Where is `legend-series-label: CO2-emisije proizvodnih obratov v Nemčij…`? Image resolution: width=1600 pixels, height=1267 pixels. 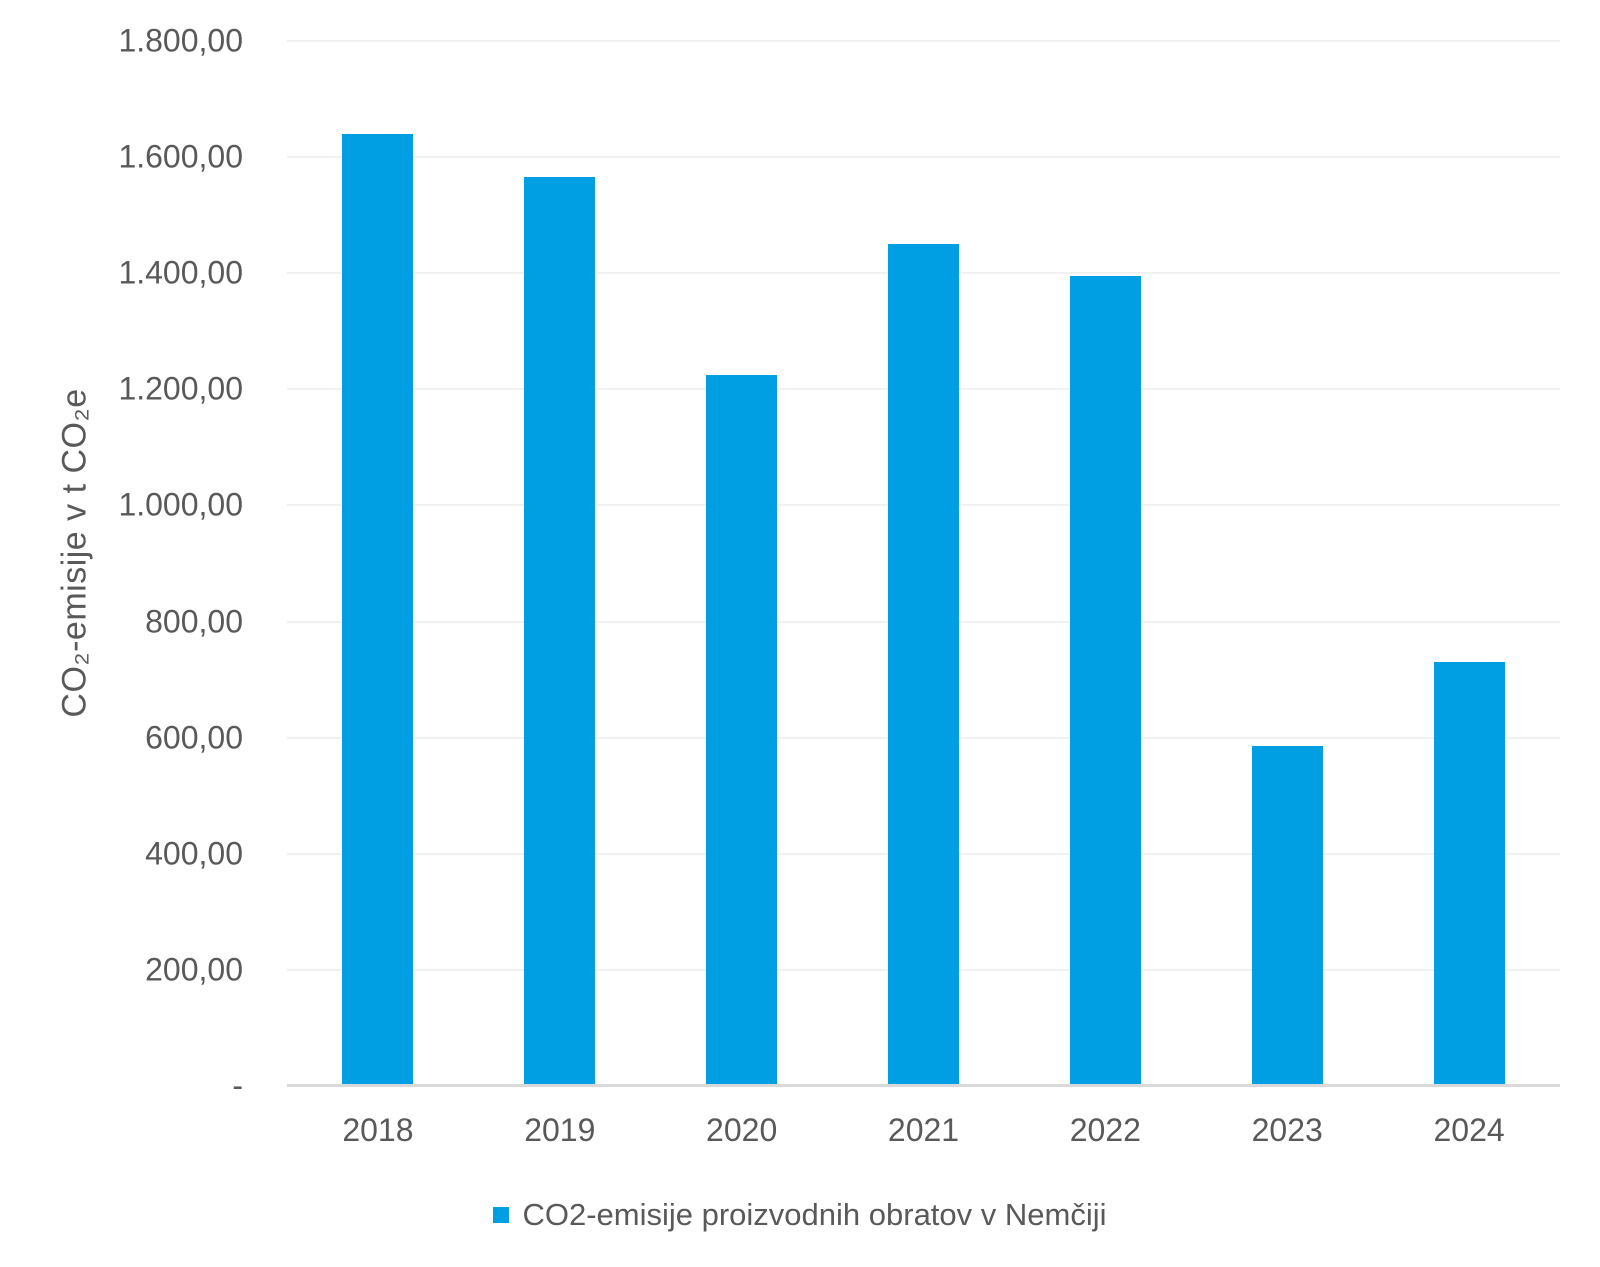 legend-series-label: CO2-emisije proizvodnih obratov v Nemčij… is located at coordinates (814, 1214).